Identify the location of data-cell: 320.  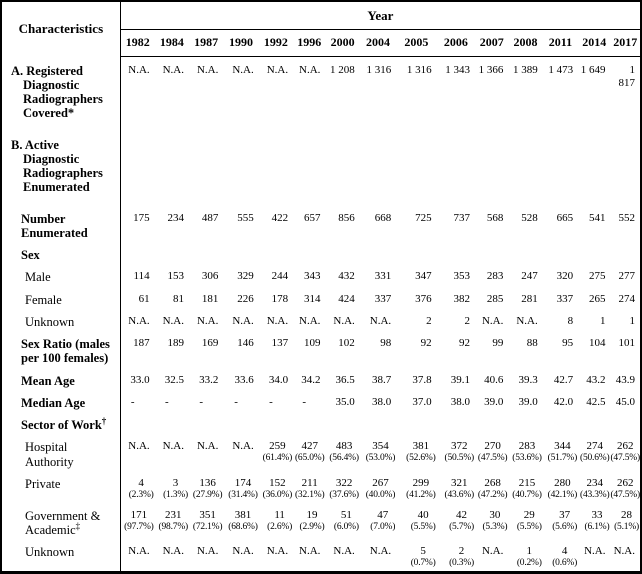
(565, 276).